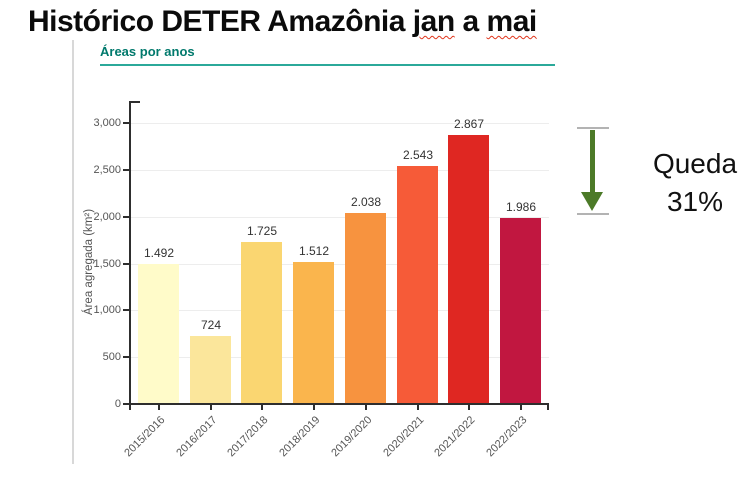 The width and height of the screenshot is (754, 486). What do you see at coordinates (592, 201) in the screenshot?
I see `down-arrow-icon` at bounding box center [592, 201].